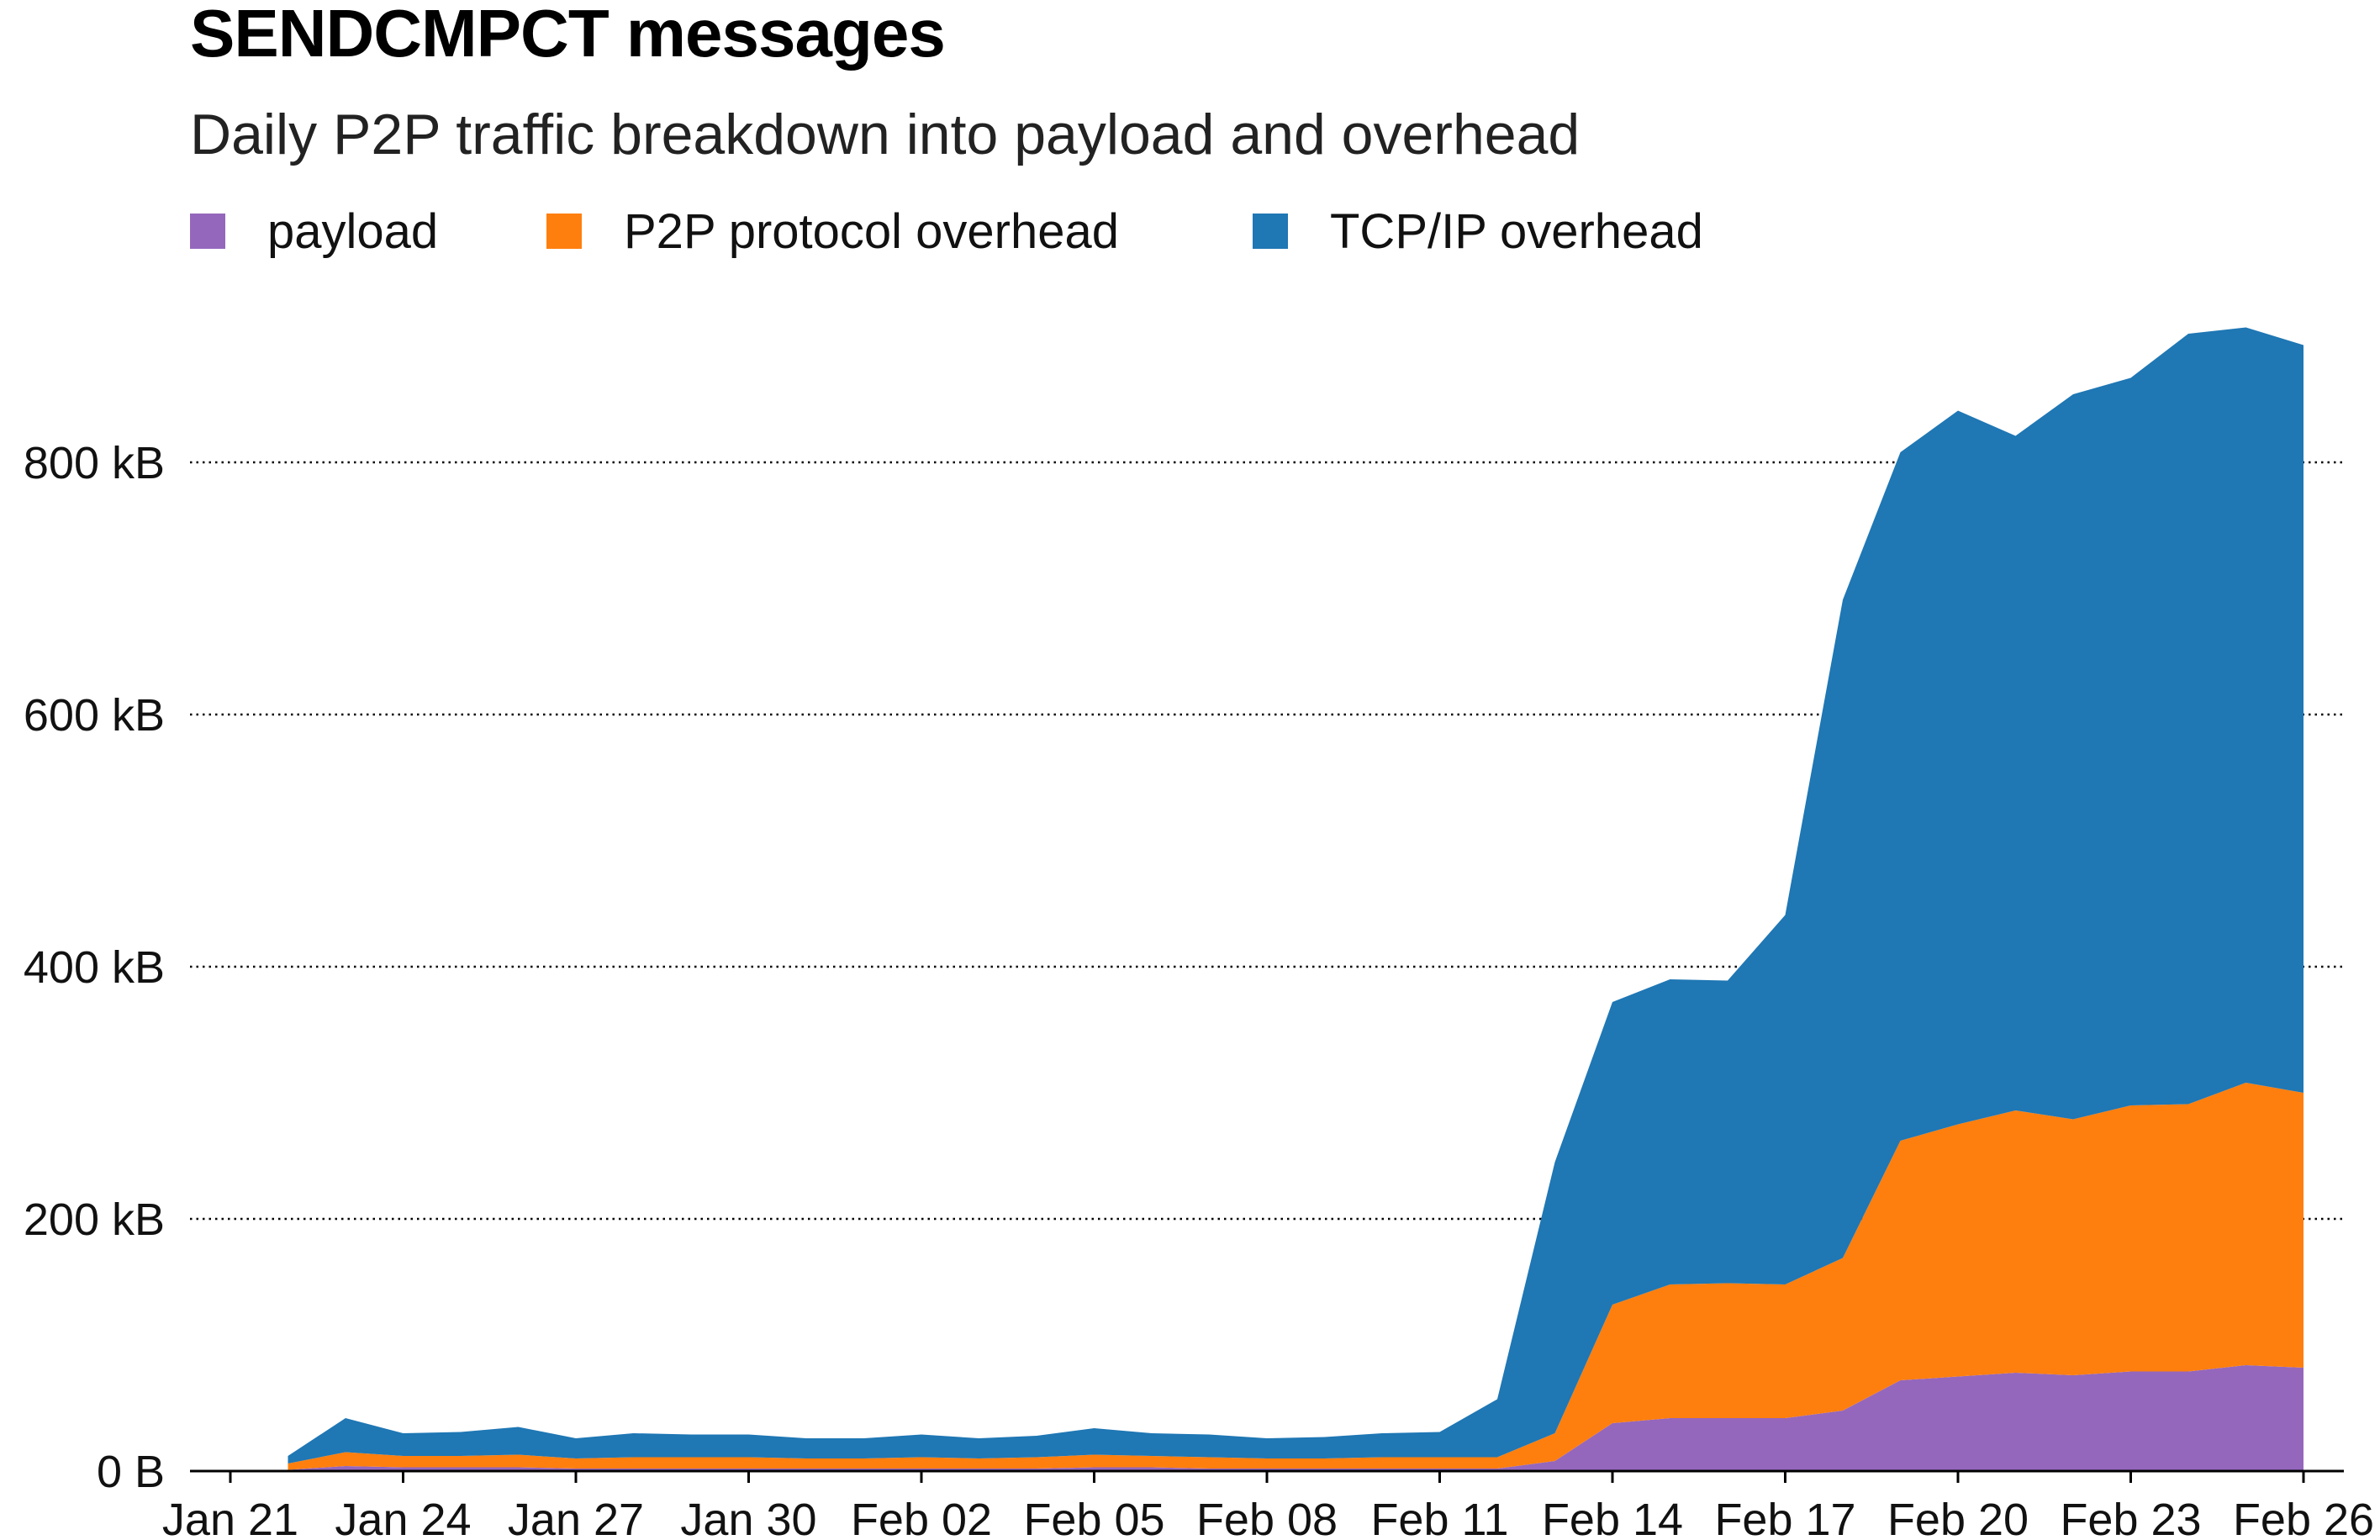 This screenshot has width=2380, height=1540. I want to click on x-tick-label: Feb 26, so click(2303, 1517).